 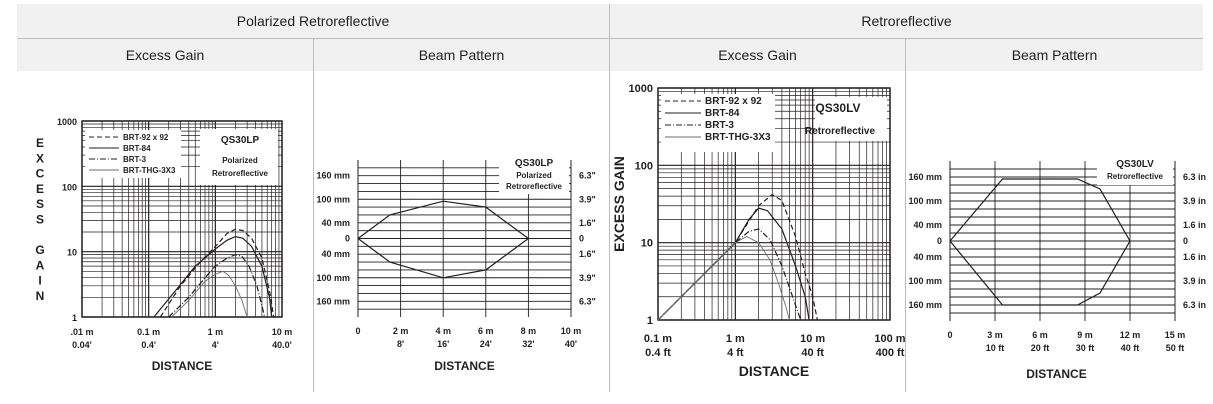 I want to click on x-tick-label-metric: 3 m, so click(x=995, y=335).